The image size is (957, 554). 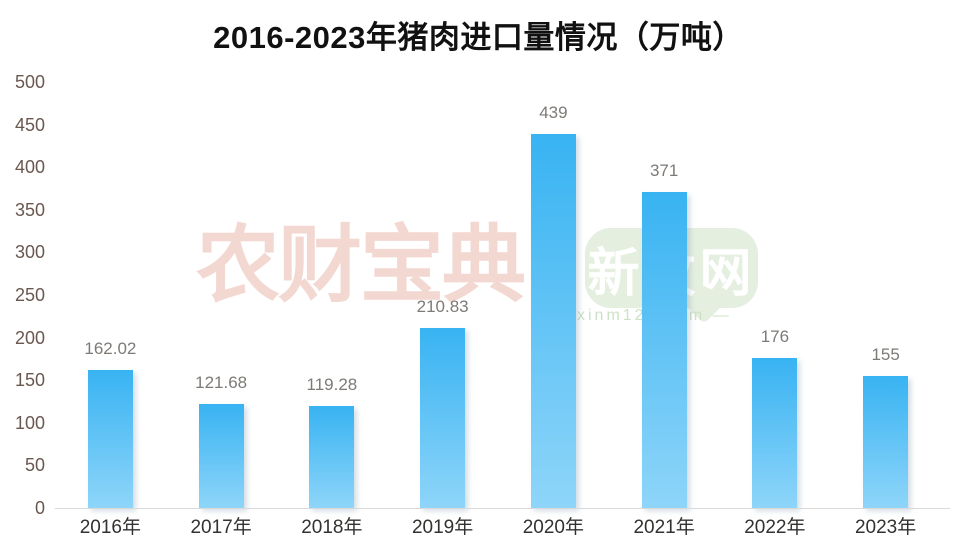 What do you see at coordinates (885, 354) in the screenshot?
I see `bar-value-label: 155` at bounding box center [885, 354].